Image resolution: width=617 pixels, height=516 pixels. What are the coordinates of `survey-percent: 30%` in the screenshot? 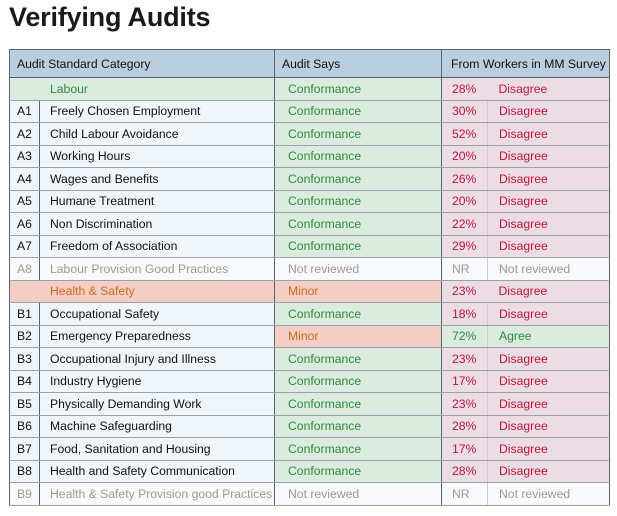 It's located at (464, 111).